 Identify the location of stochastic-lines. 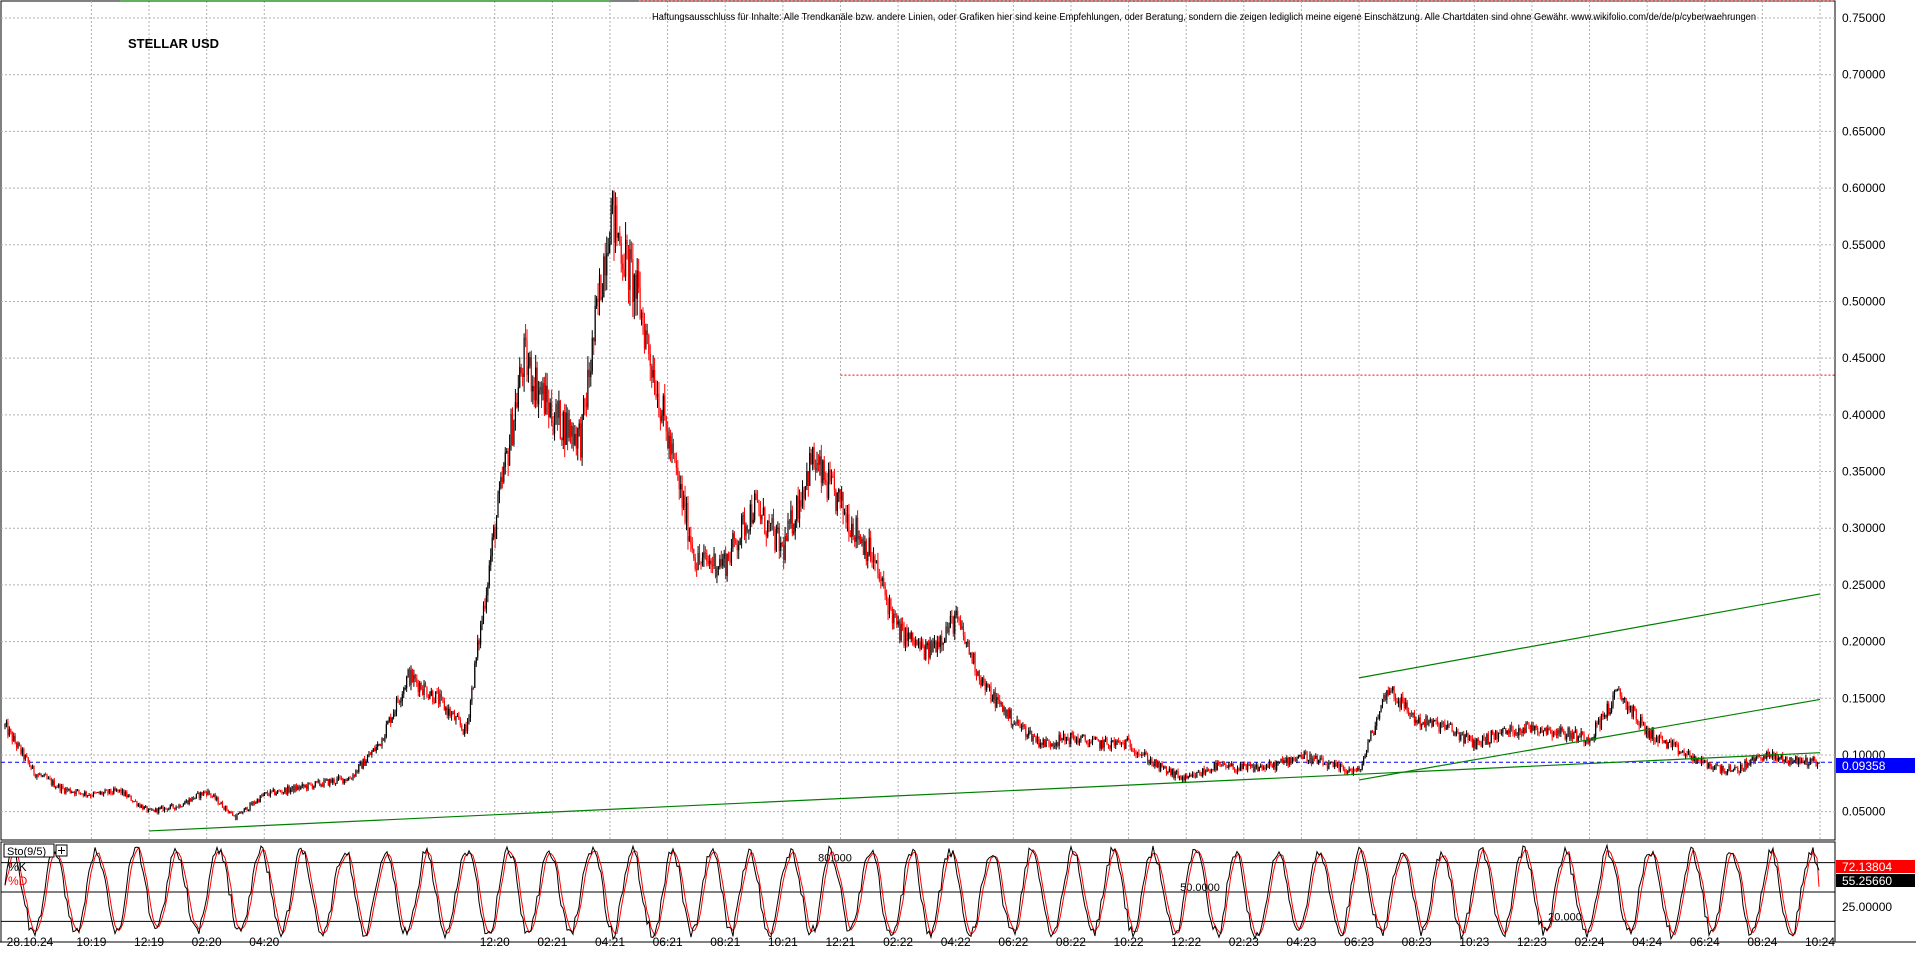
(912, 892).